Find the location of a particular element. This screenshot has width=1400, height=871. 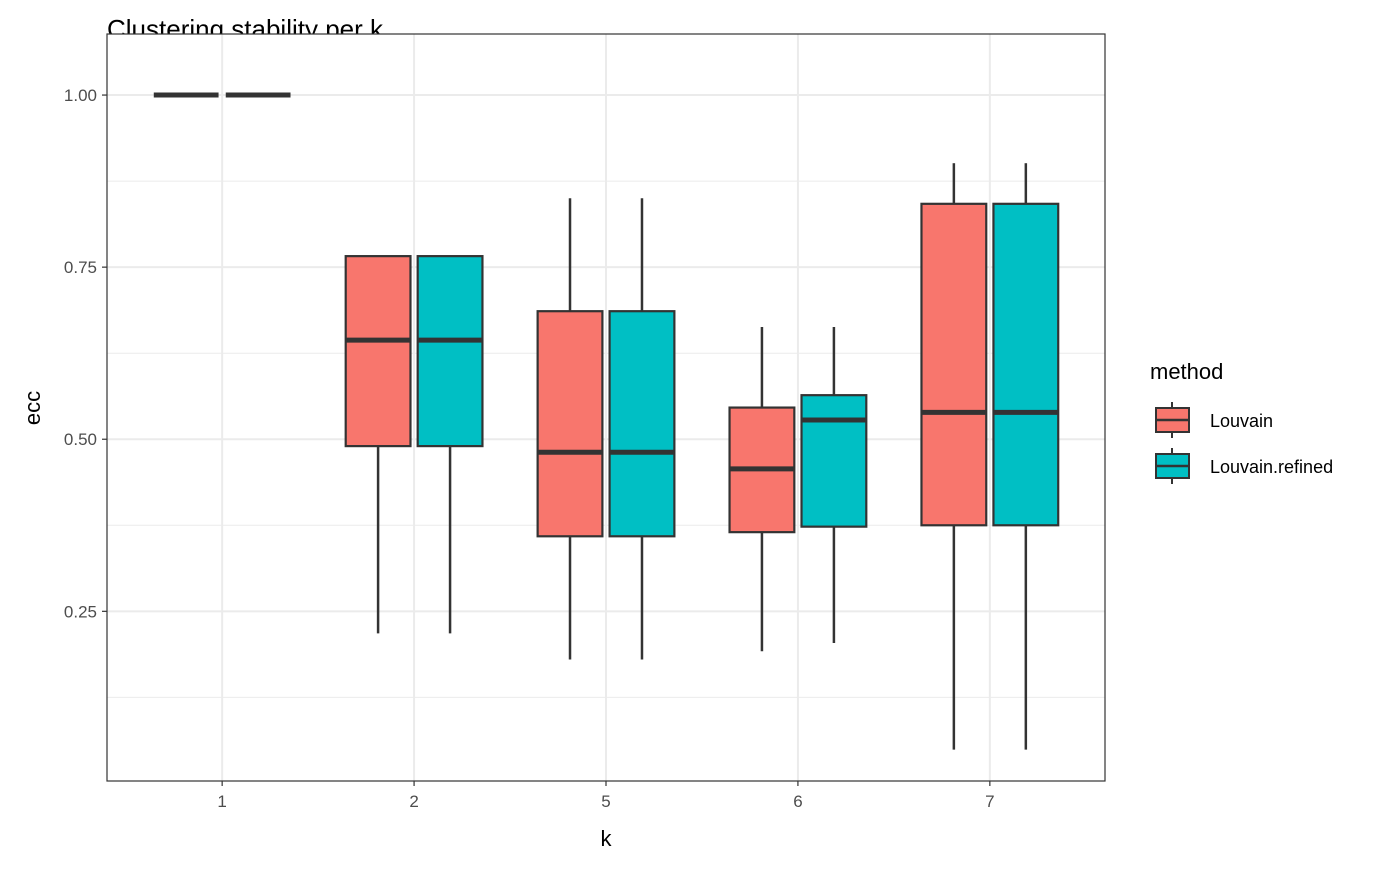

legend-item-louvain-refined: Louvain.refined is located at coordinates (1244, 466).